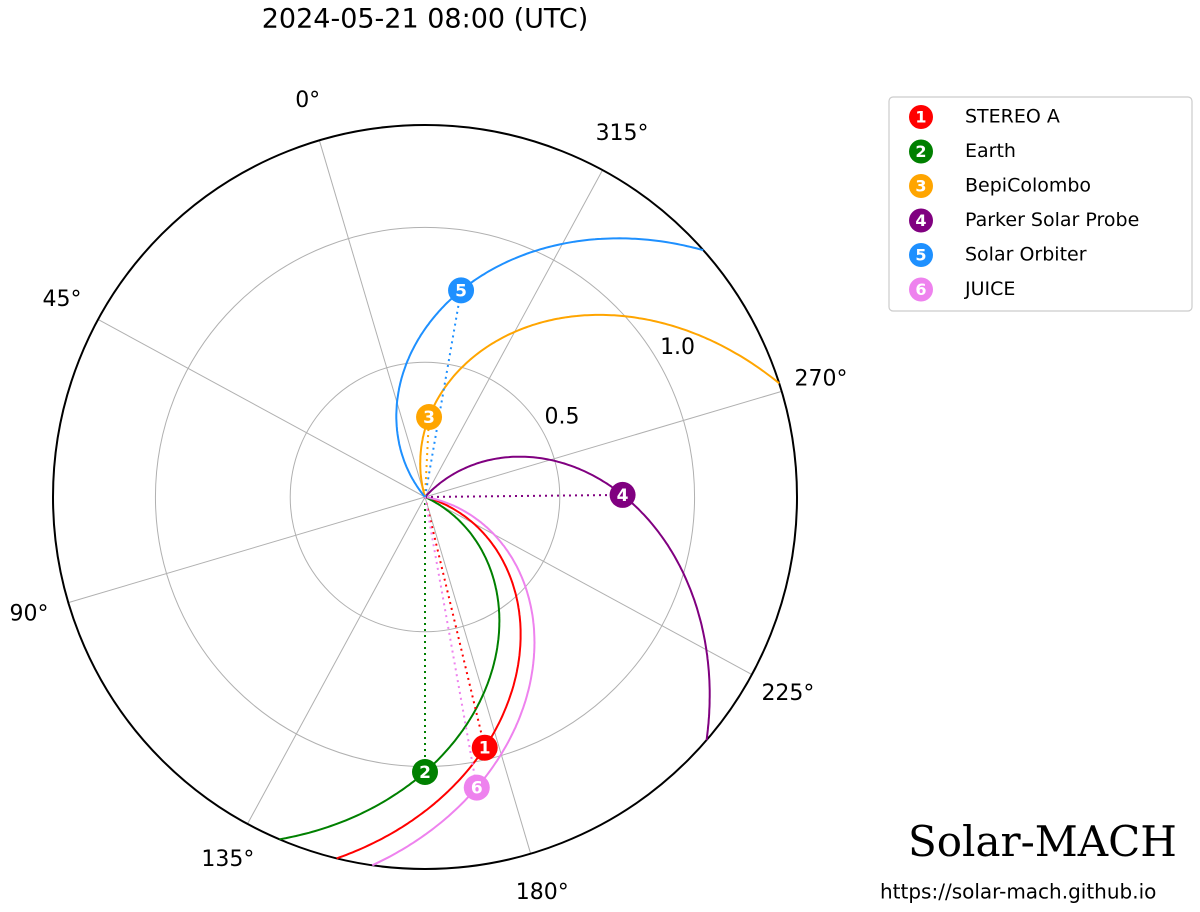 Image resolution: width=1200 pixels, height=912 pixels. Describe the element at coordinates (1040, 204) in the screenshot. I see `legend-box` at that location.